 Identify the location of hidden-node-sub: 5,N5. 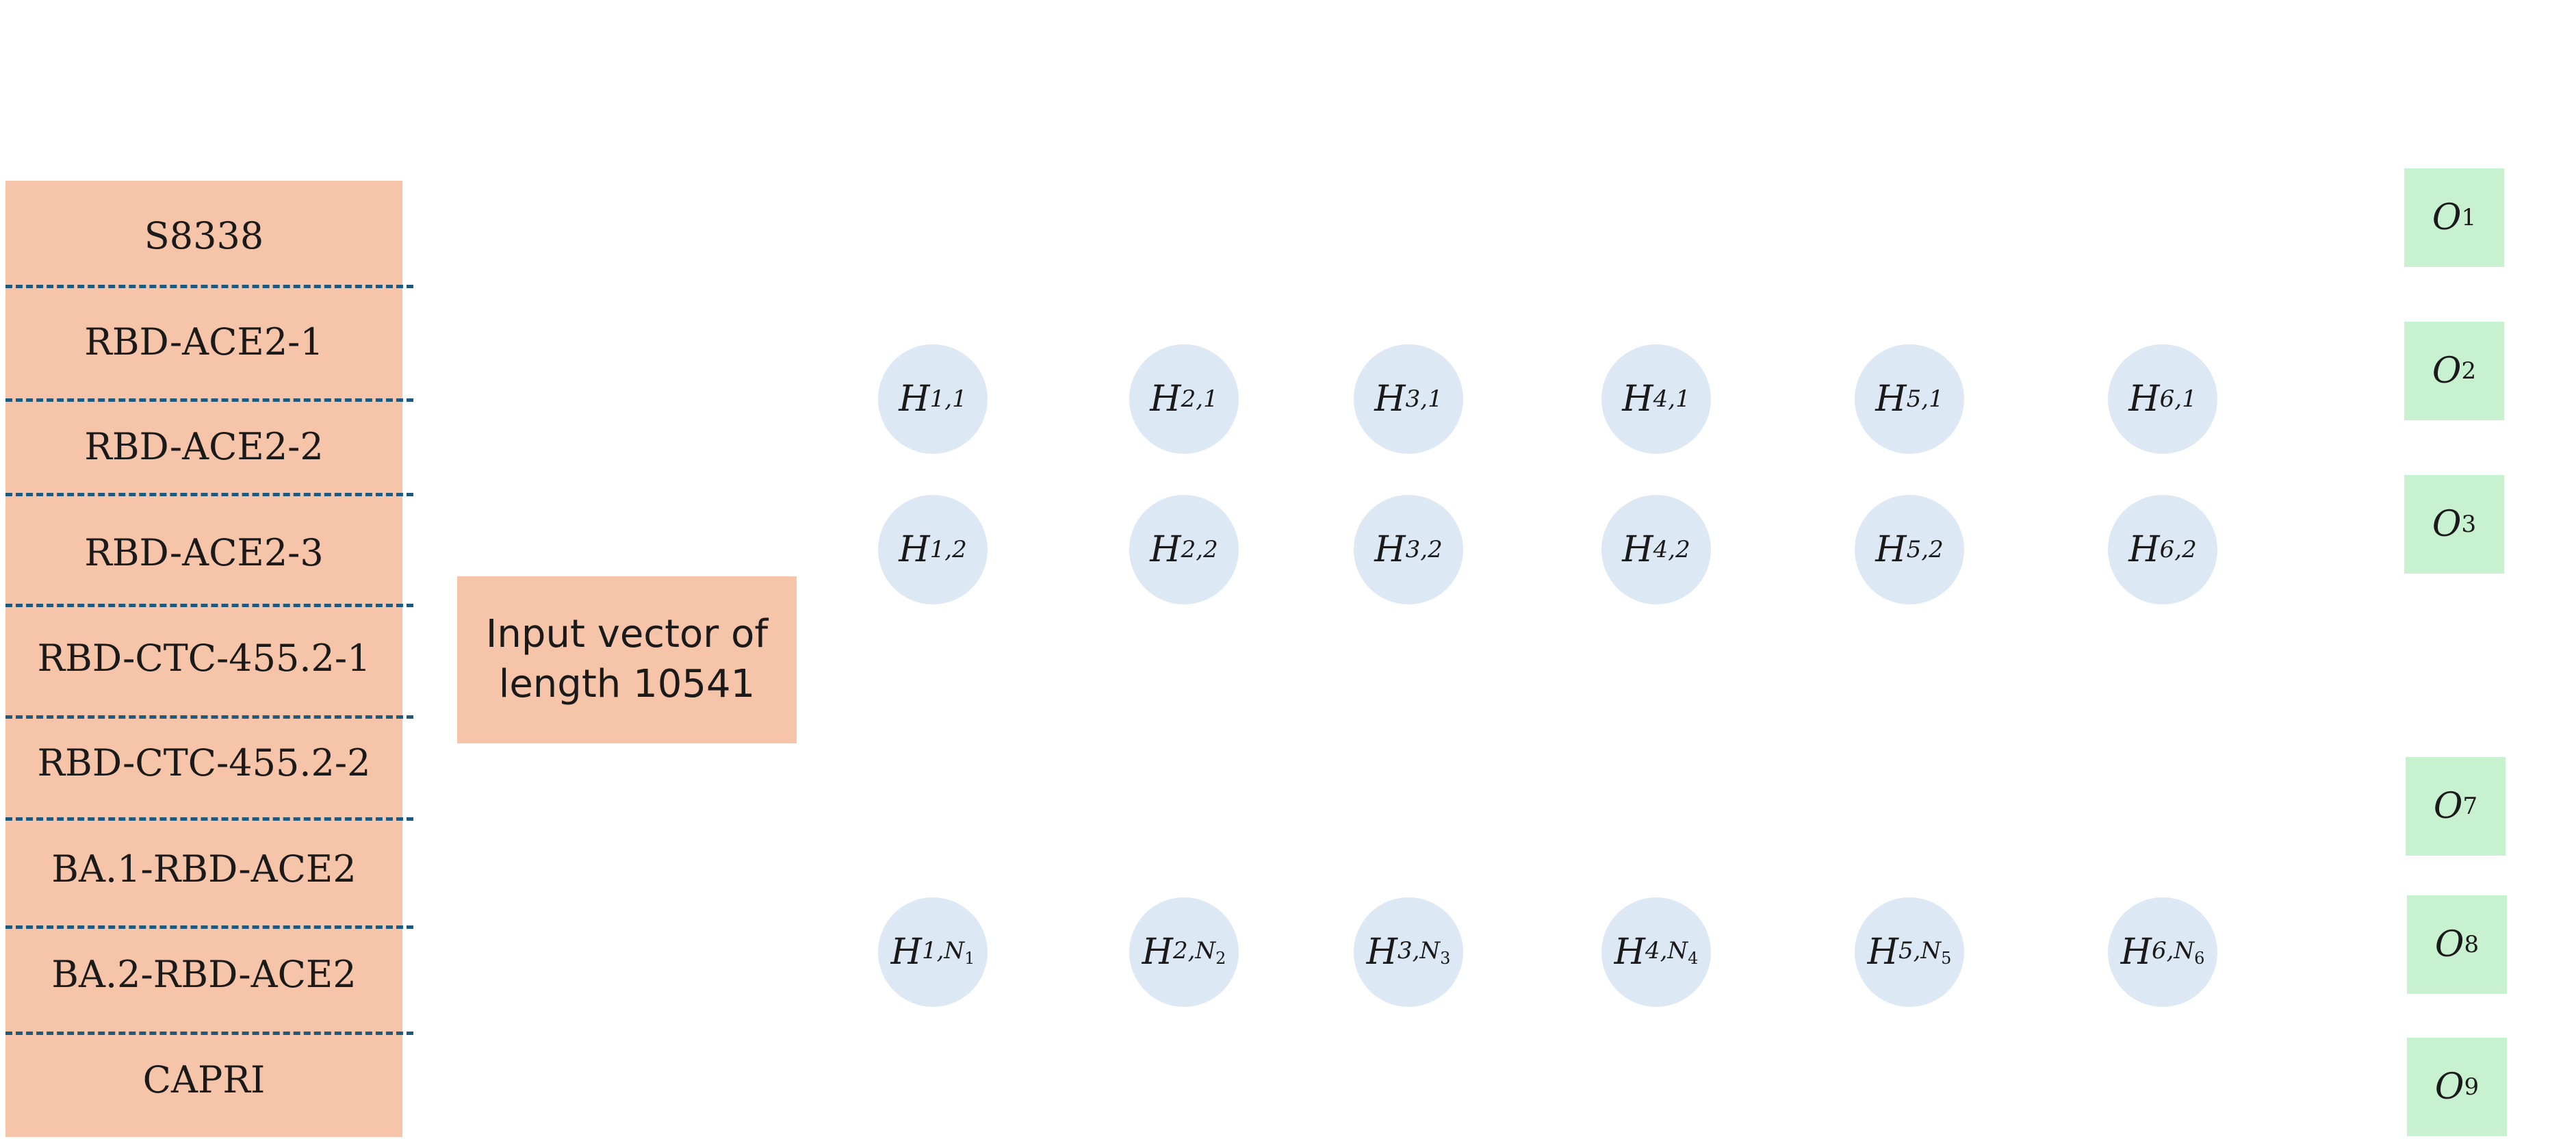
(1925, 952).